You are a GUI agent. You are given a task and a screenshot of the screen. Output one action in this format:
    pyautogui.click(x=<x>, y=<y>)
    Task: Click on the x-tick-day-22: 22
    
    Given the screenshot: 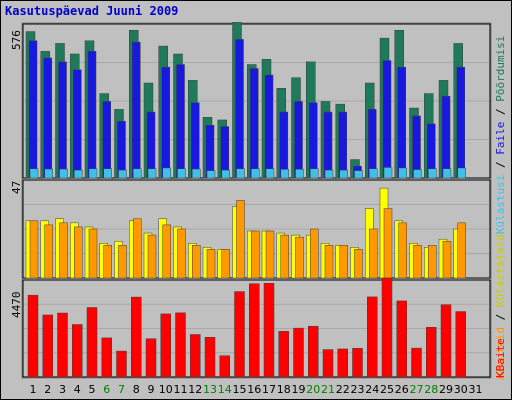 What is the action you would take?
    pyautogui.click(x=343, y=389)
    